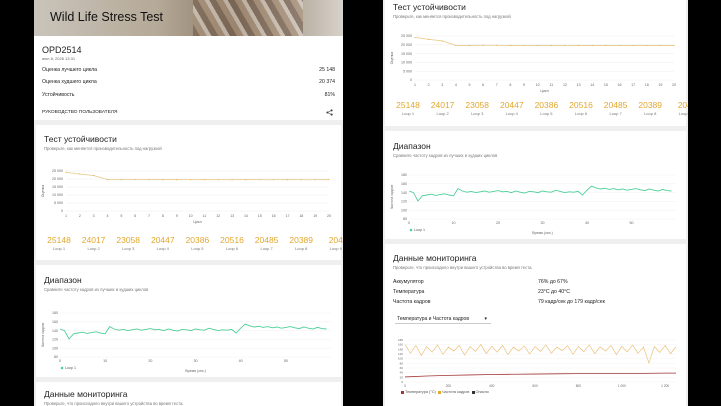 Image resolution: width=721 pixels, height=406 pixels. What do you see at coordinates (579, 85) in the screenshot?
I see `x-tick-label: 13` at bounding box center [579, 85].